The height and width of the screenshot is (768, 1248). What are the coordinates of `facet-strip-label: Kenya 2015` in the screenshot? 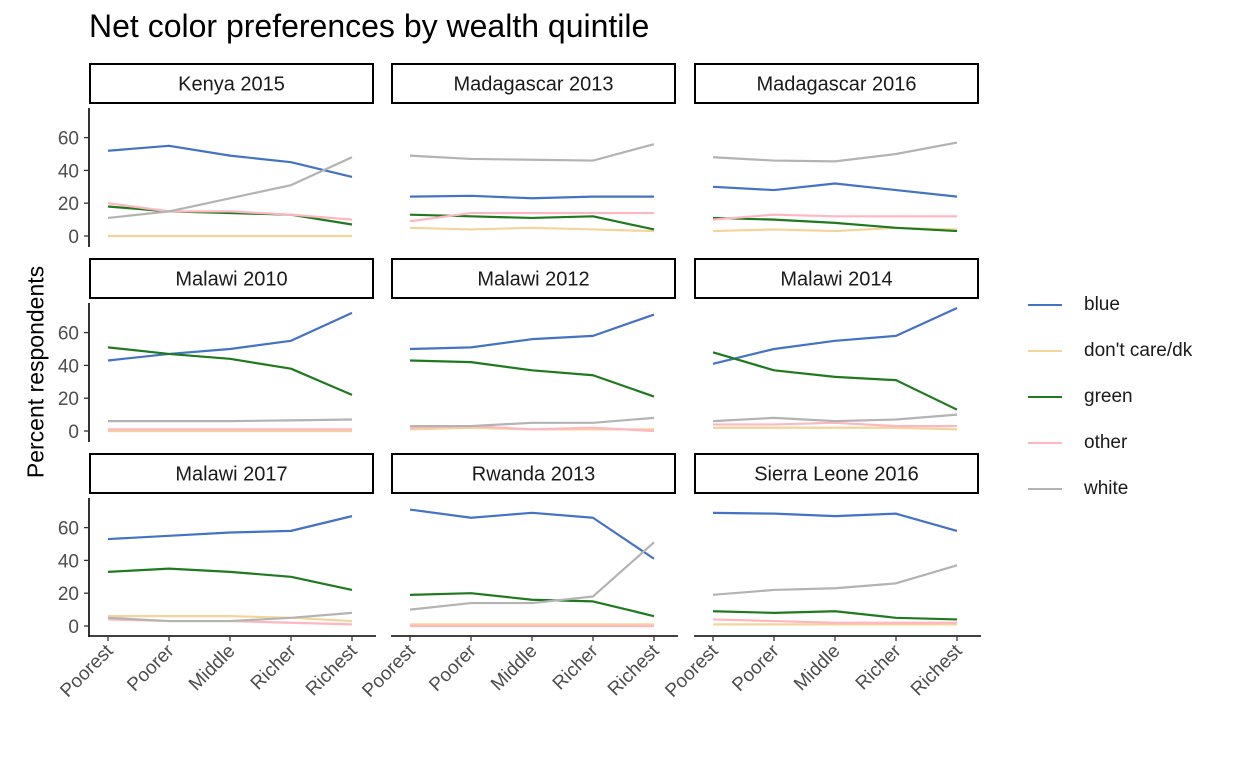 It's located at (231, 85).